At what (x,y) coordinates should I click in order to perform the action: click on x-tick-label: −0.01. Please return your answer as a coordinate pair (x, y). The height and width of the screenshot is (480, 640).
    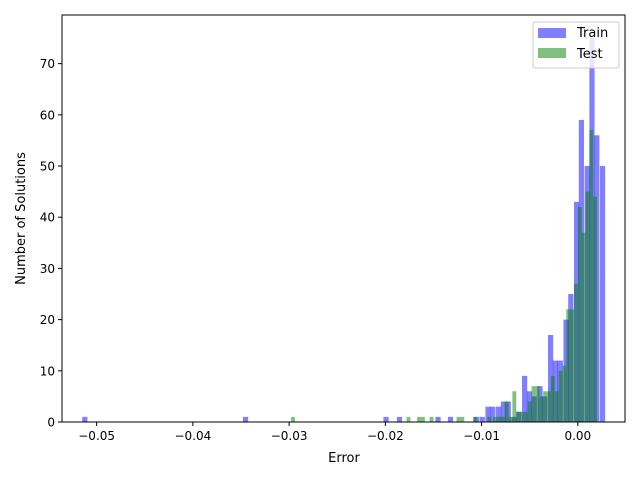
    Looking at the image, I should click on (481, 436).